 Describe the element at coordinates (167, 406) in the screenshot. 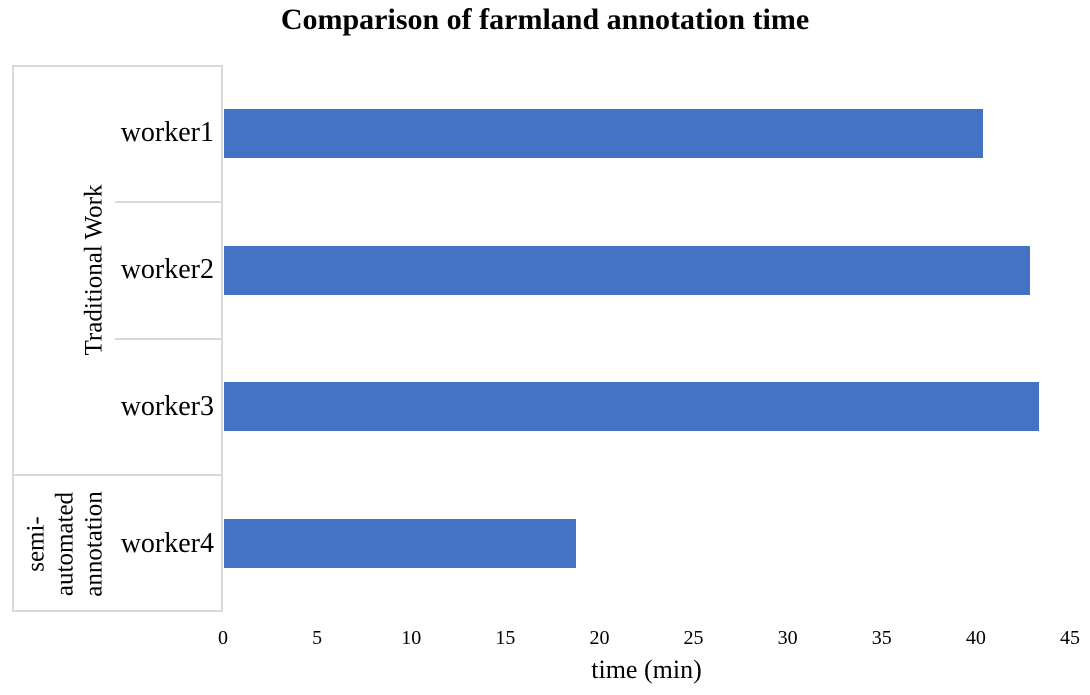

I see `category-label-worker3: worker3` at that location.